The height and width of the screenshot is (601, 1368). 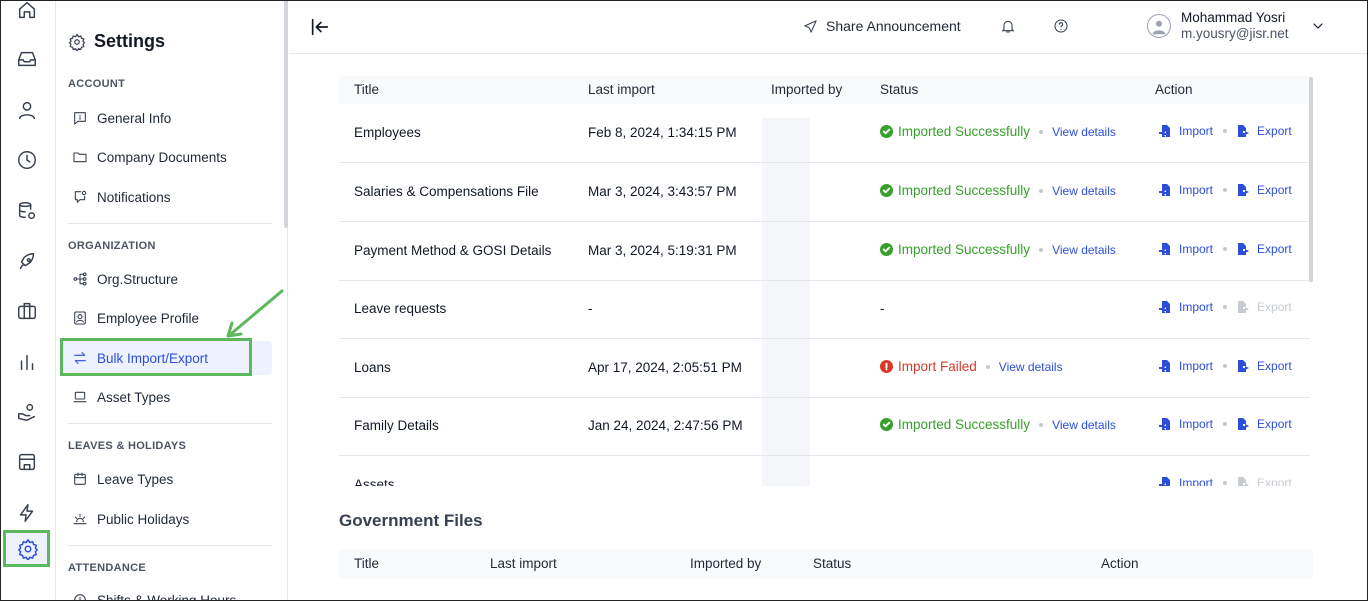 What do you see at coordinates (810, 26) in the screenshot?
I see `send-icon` at bounding box center [810, 26].